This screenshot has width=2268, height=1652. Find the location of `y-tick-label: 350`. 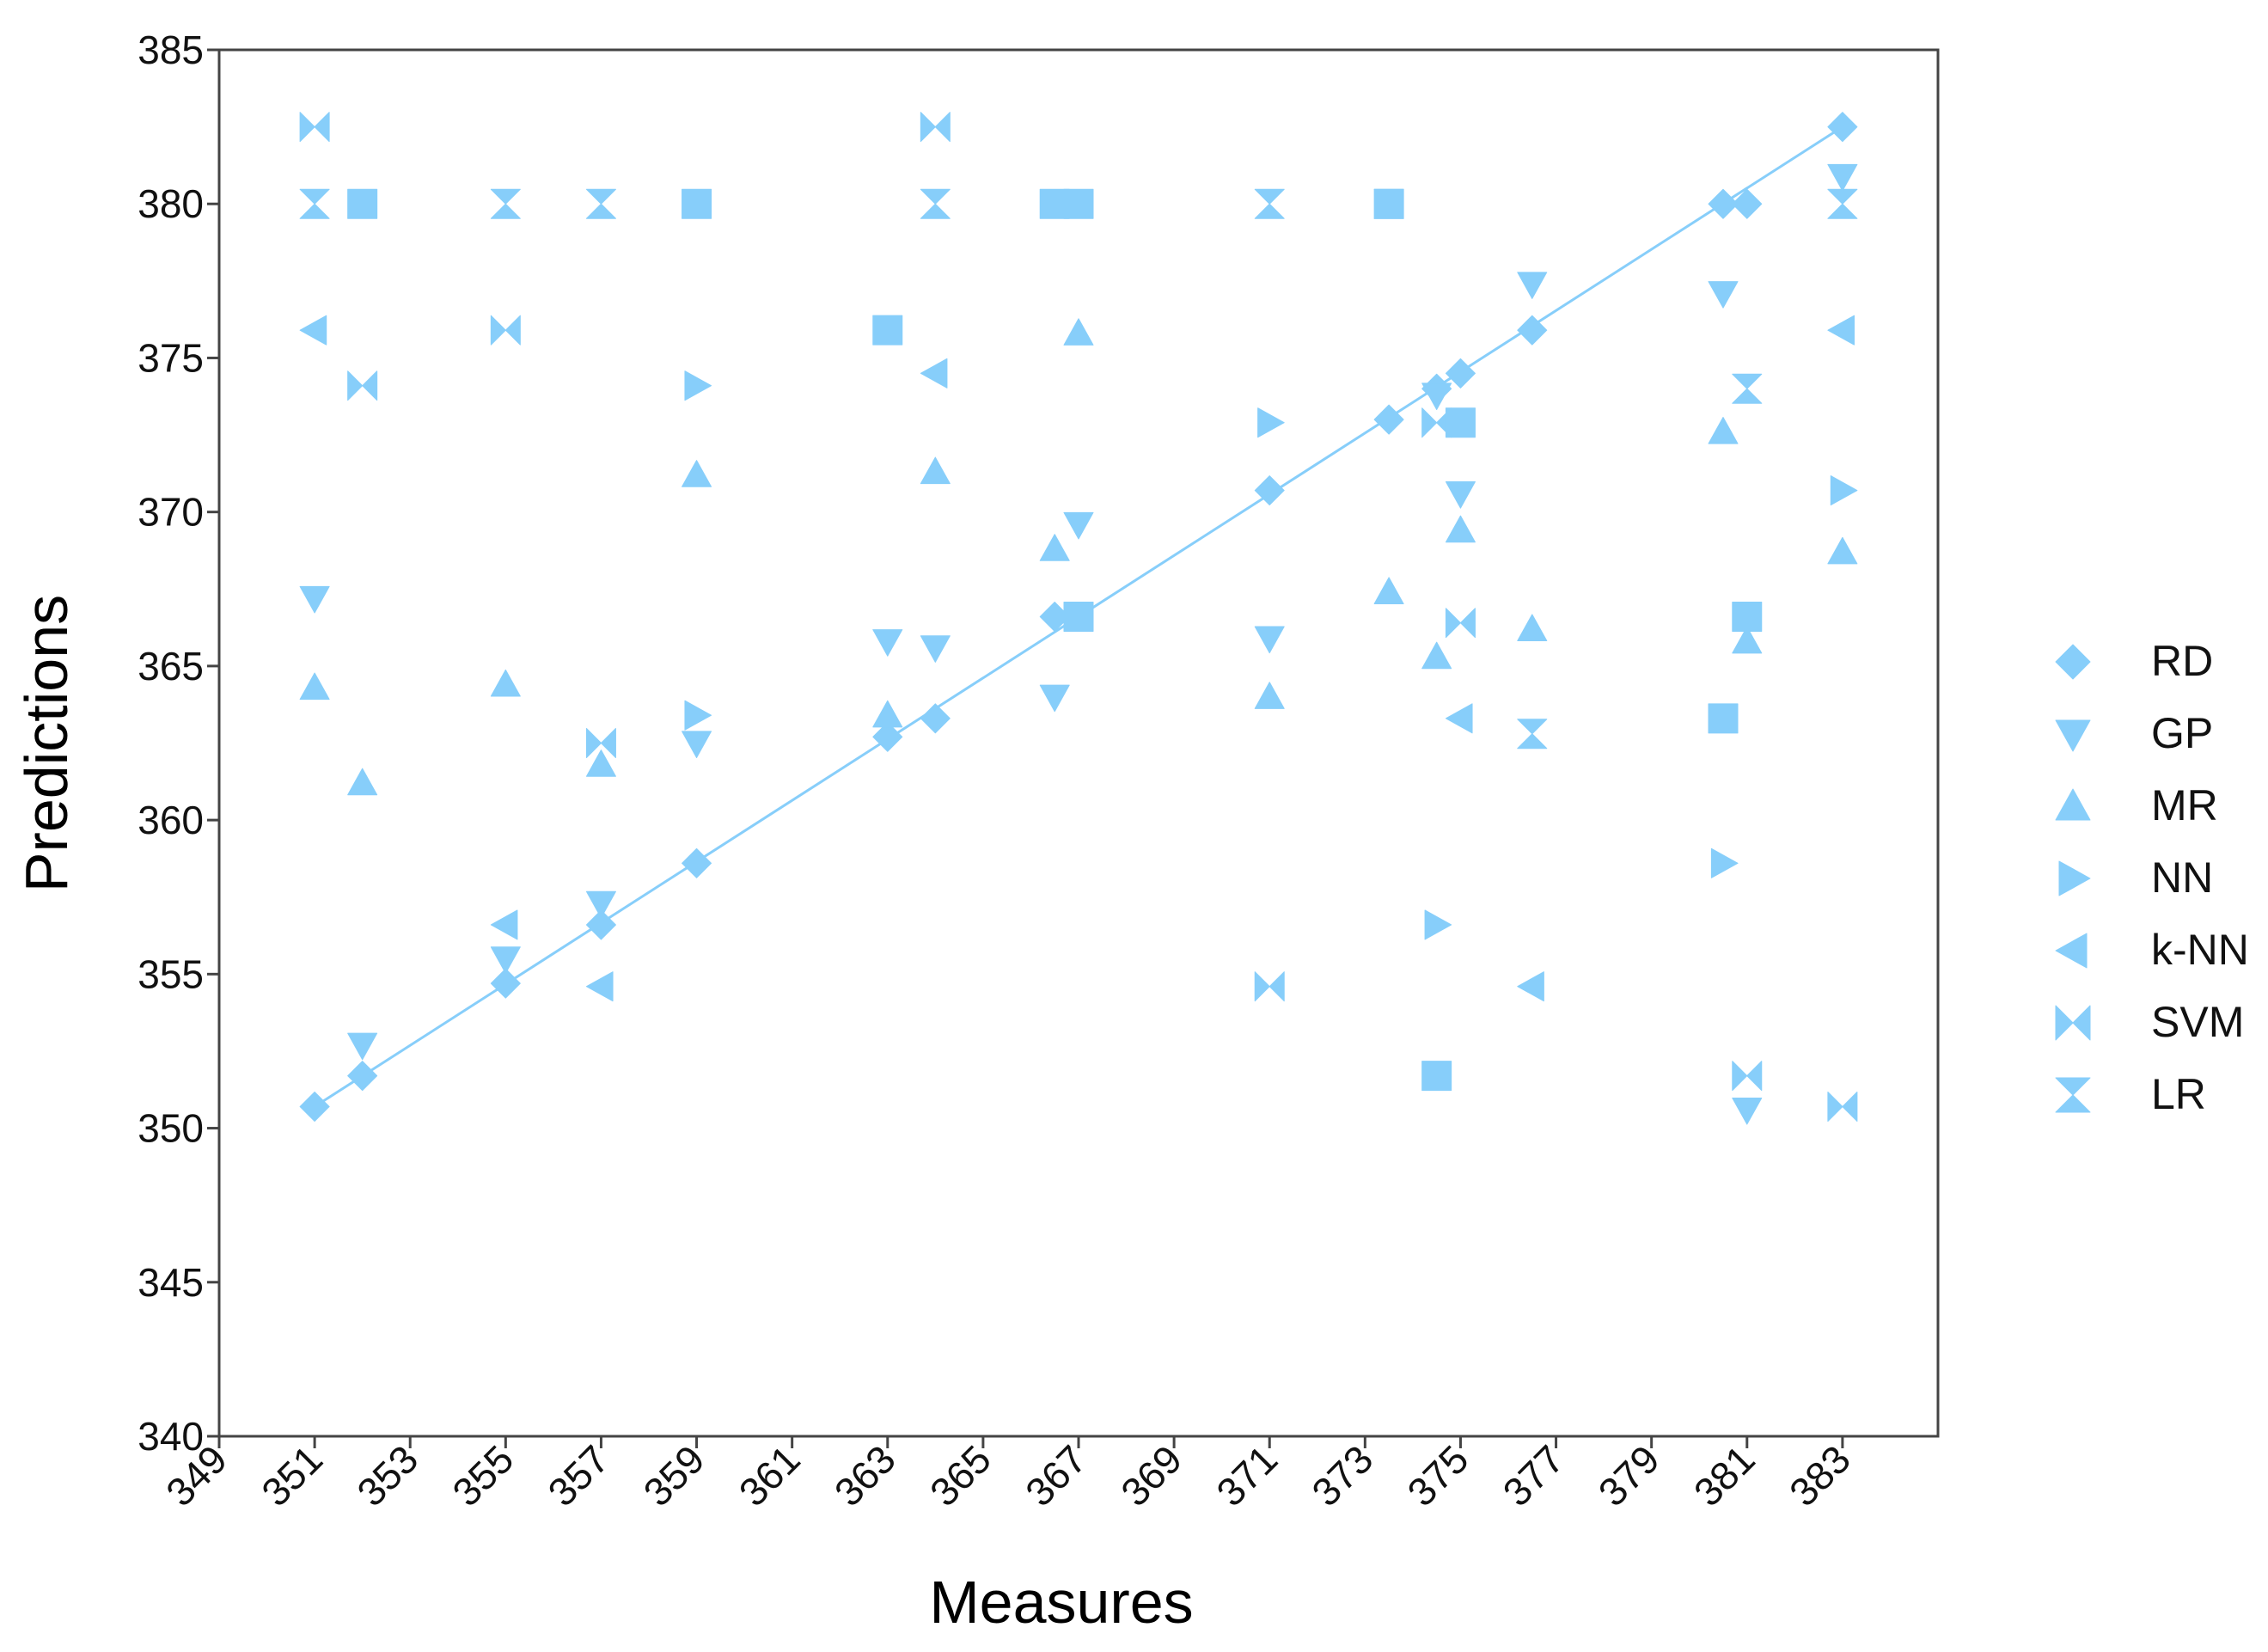

y-tick-label: 350 is located at coordinates (171, 1128).